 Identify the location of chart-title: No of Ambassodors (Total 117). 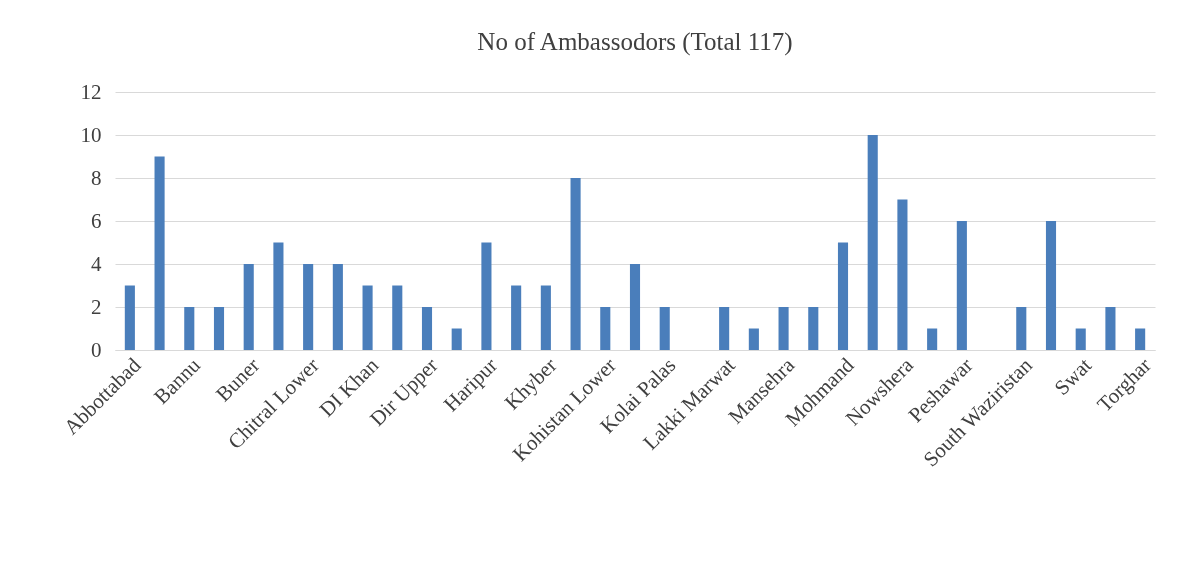
(635, 42).